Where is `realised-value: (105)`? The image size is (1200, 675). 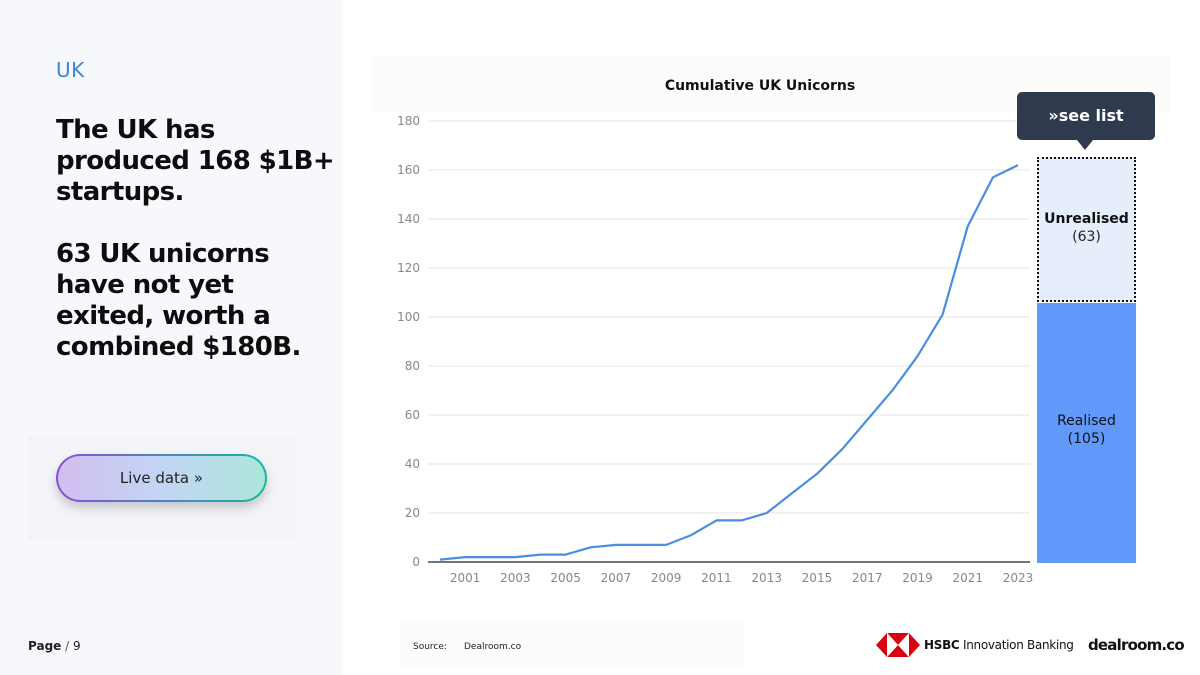
realised-value: (105) is located at coordinates (1086, 439).